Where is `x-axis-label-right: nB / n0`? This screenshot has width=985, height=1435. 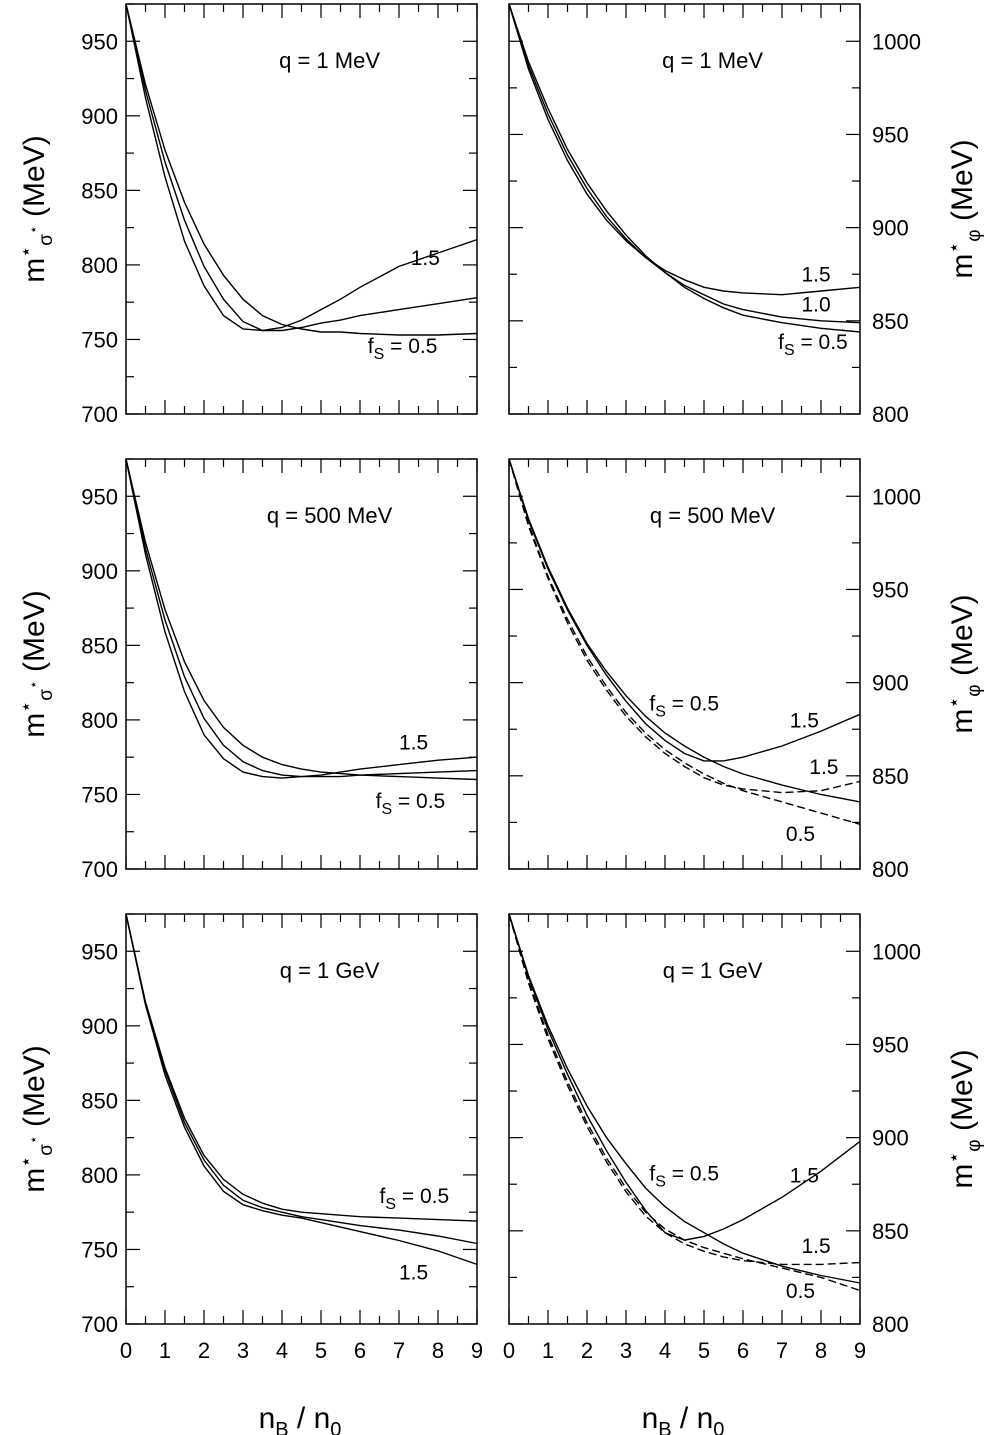 x-axis-label-right: nB / n0 is located at coordinates (683, 1418).